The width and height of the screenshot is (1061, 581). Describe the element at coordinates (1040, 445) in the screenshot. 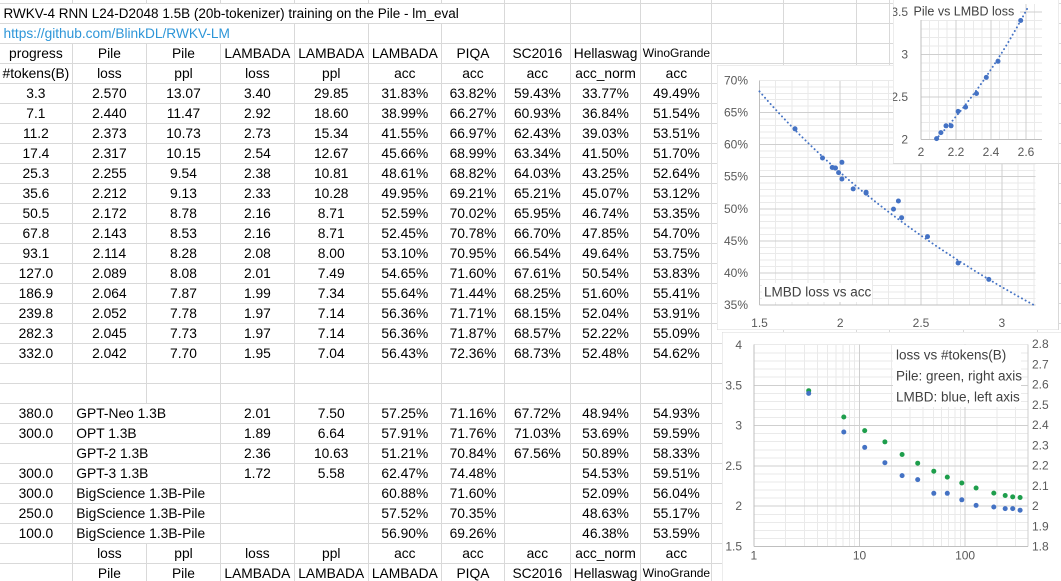

I see `svg-text: 2.3` at that location.